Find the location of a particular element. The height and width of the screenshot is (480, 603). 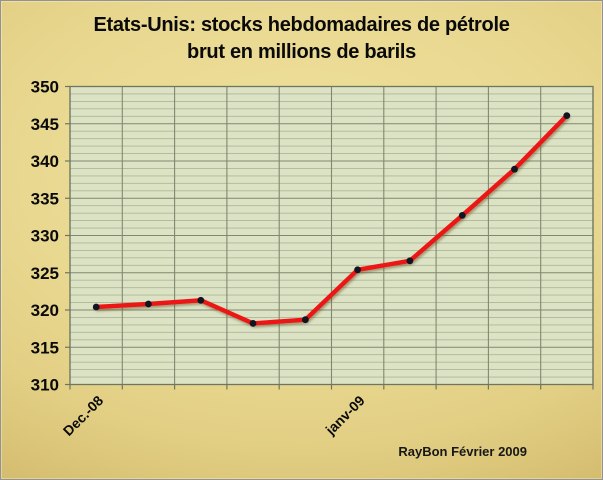

y-tick-label: 320 is located at coordinates (45, 310).